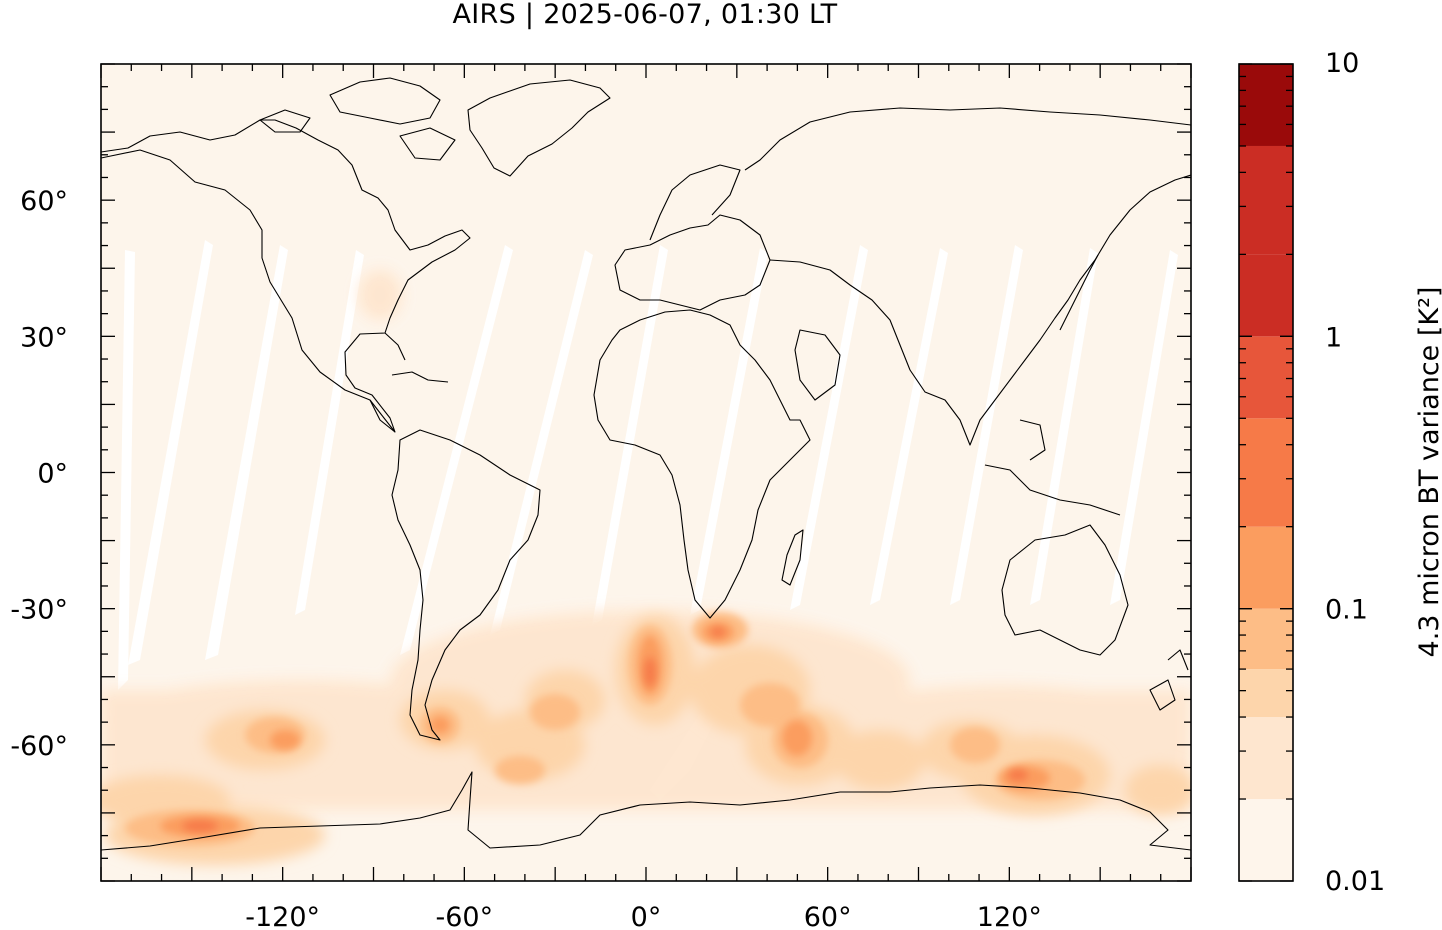 This screenshot has width=1442, height=930. I want to click on x-tick-label: -120°, so click(282, 916).